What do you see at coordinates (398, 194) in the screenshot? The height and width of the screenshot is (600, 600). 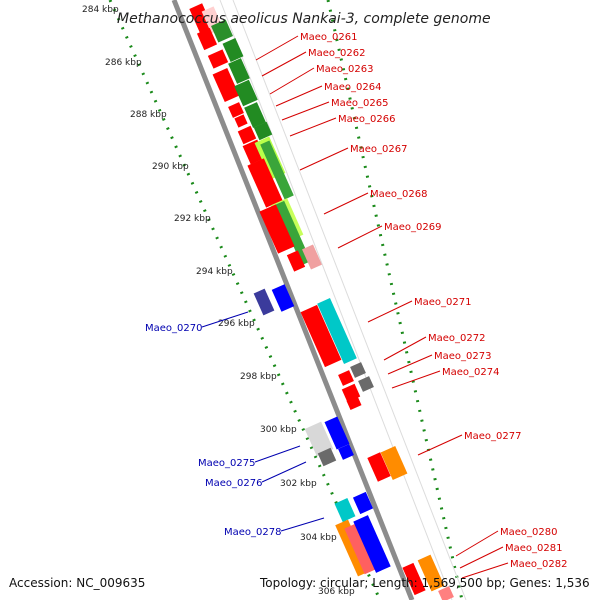 I see `gene-label-forward: Maeo_0268` at bounding box center [398, 194].